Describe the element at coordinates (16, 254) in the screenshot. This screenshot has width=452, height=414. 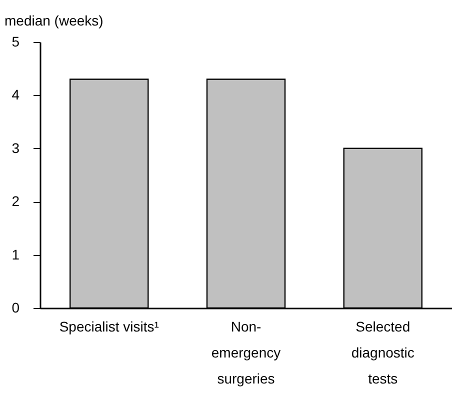
I see `y-tick-label: 1` at that location.